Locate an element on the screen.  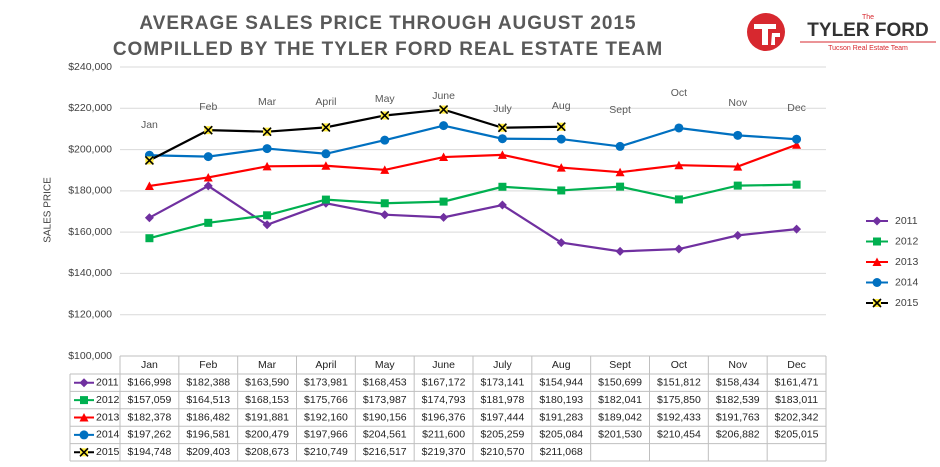
table-cell: $168,453 is located at coordinates (385, 382).